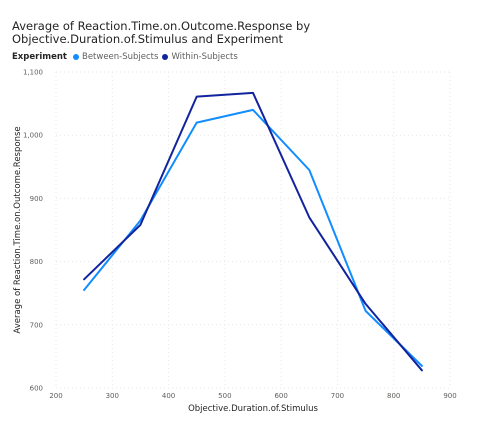  I want to click on x-tick-label: 600, so click(280, 396).